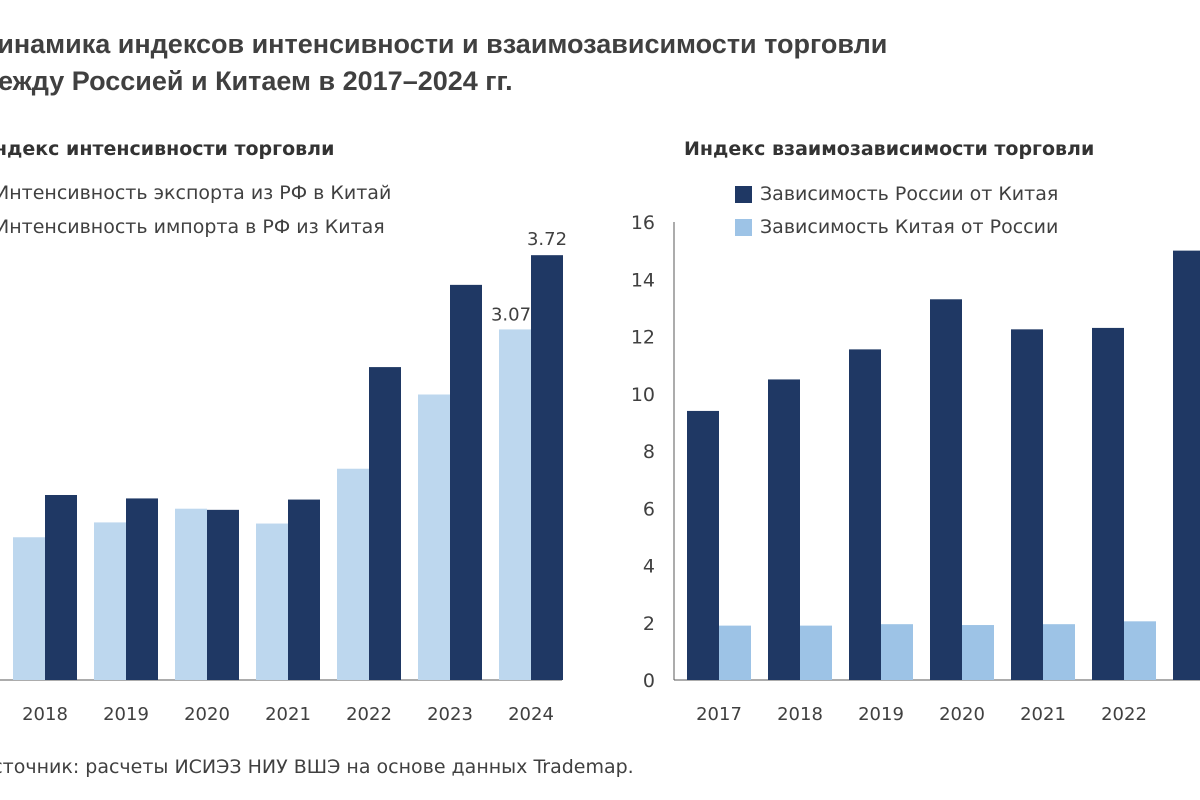  I want to click on y-tick-label-right: 16, so click(643, 223).